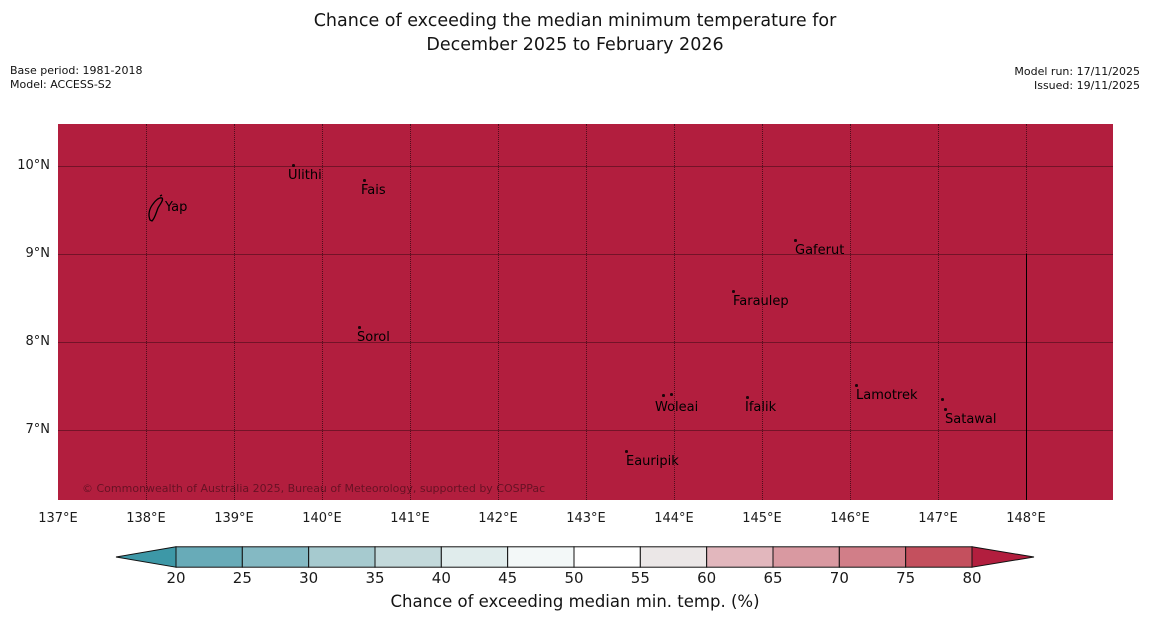  What do you see at coordinates (1086, 85) in the screenshot?
I see `issued-text: Issued: 19/11/2025` at bounding box center [1086, 85].